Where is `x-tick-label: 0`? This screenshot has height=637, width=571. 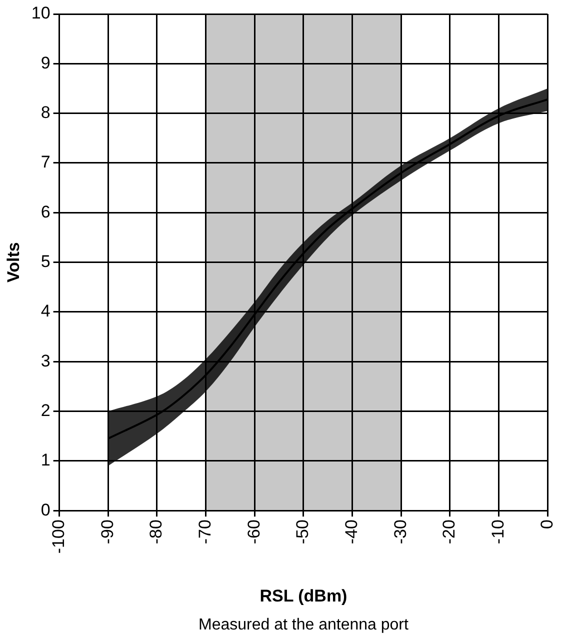 x-tick-label: 0 is located at coordinates (546, 525).